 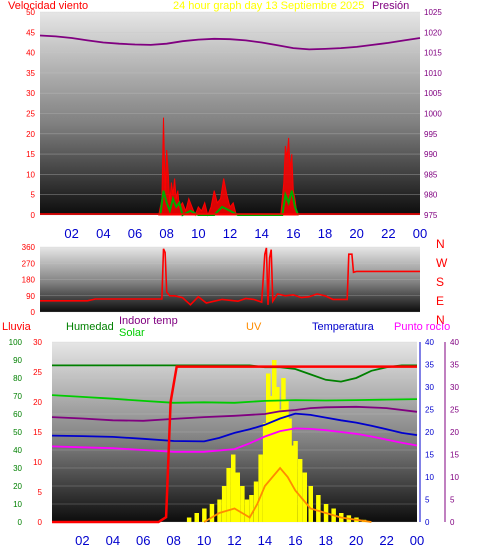 What do you see at coordinates (343, 327) in the screenshot?
I see `temperatura-label: Temperatura` at bounding box center [343, 327].